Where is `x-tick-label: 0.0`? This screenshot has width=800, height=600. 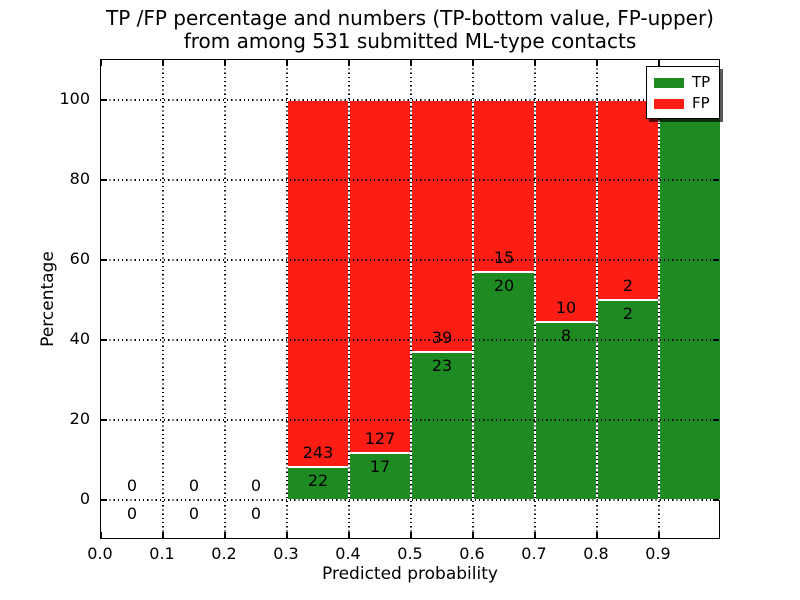 x-tick-label: 0.0 is located at coordinates (100, 553).